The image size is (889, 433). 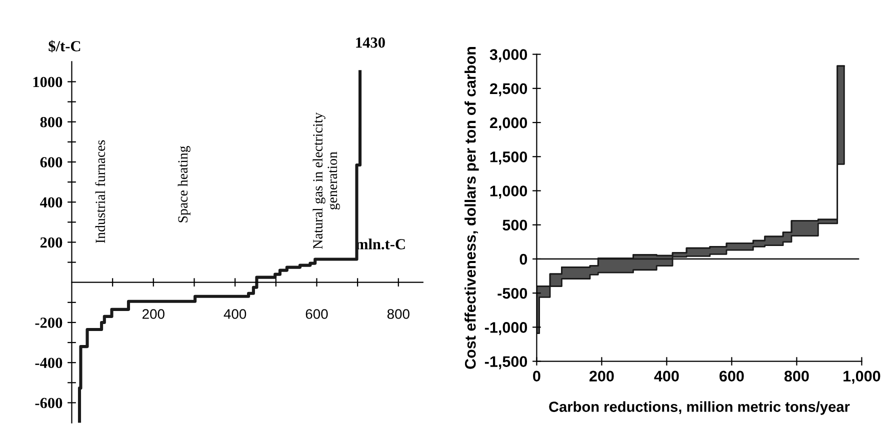 I want to click on annotation: Natural gas in electricity generation, so click(x=326, y=180).